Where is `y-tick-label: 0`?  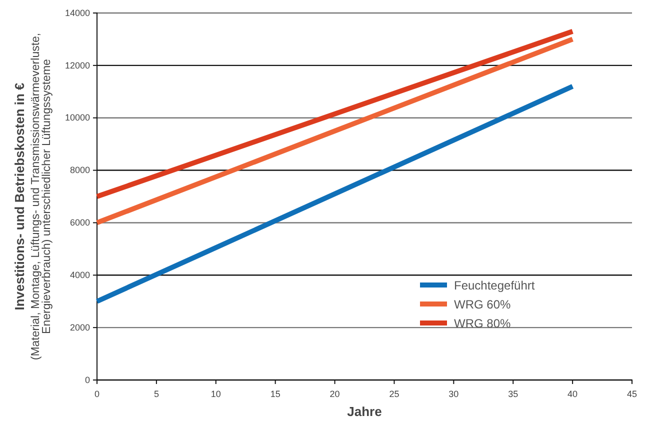 y-tick-label: 0 is located at coordinates (87, 379).